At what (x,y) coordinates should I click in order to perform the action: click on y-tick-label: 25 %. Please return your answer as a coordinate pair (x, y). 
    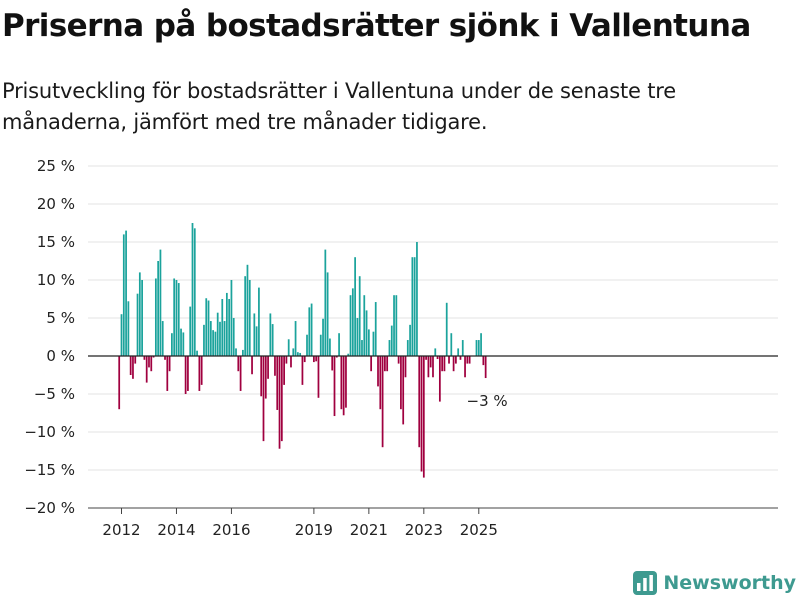
    Looking at the image, I should click on (56, 166).